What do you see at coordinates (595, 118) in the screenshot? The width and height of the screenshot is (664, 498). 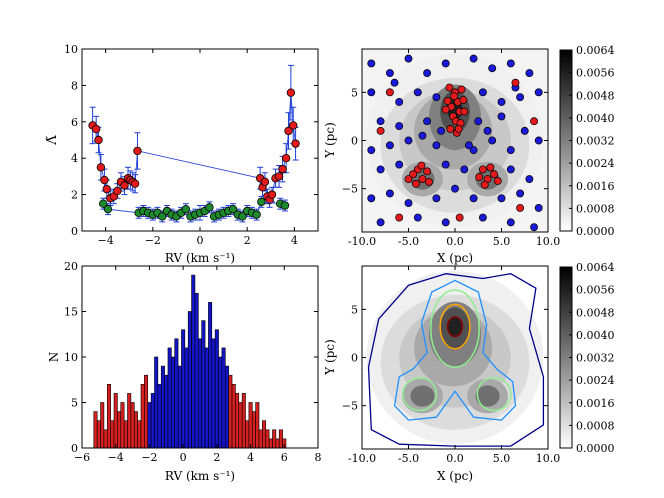 I see `colorbar-tick-label: 0.0040` at bounding box center [595, 118].